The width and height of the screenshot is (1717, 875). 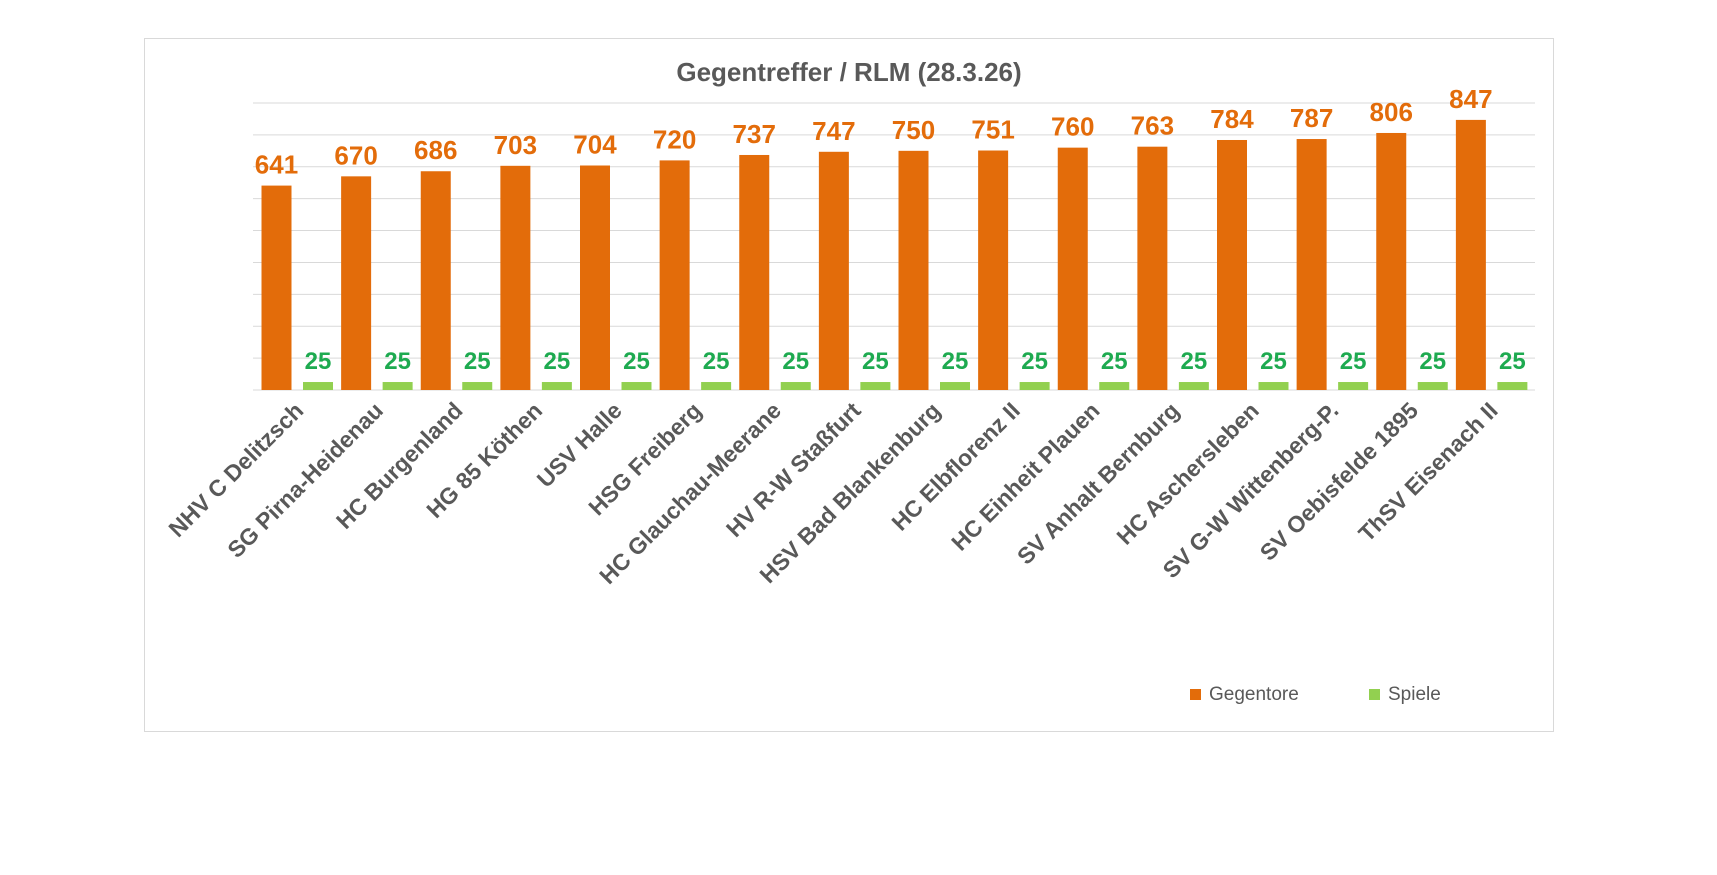 I want to click on data-label-gegentore: 641, so click(x=276, y=165).